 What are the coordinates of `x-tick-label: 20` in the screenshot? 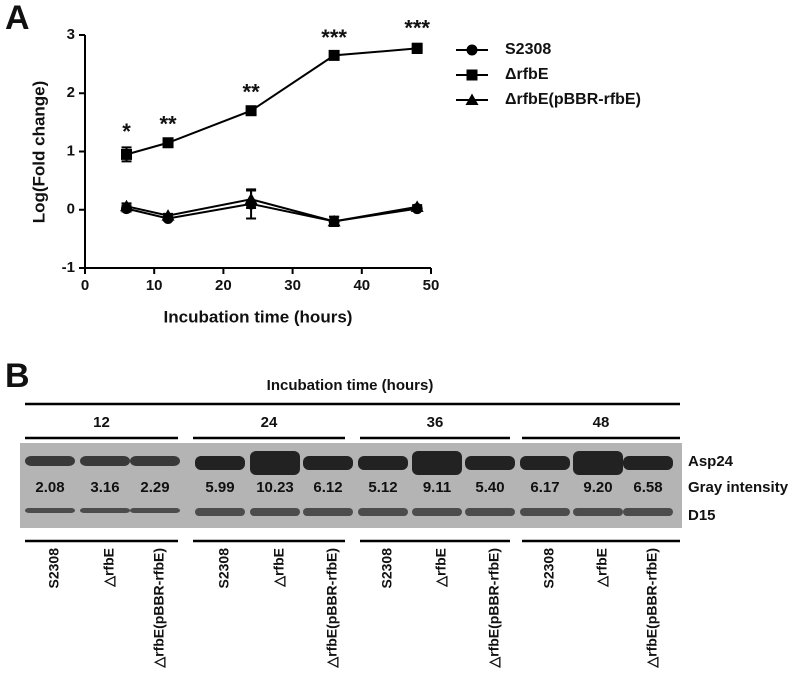 It's located at (223, 285).